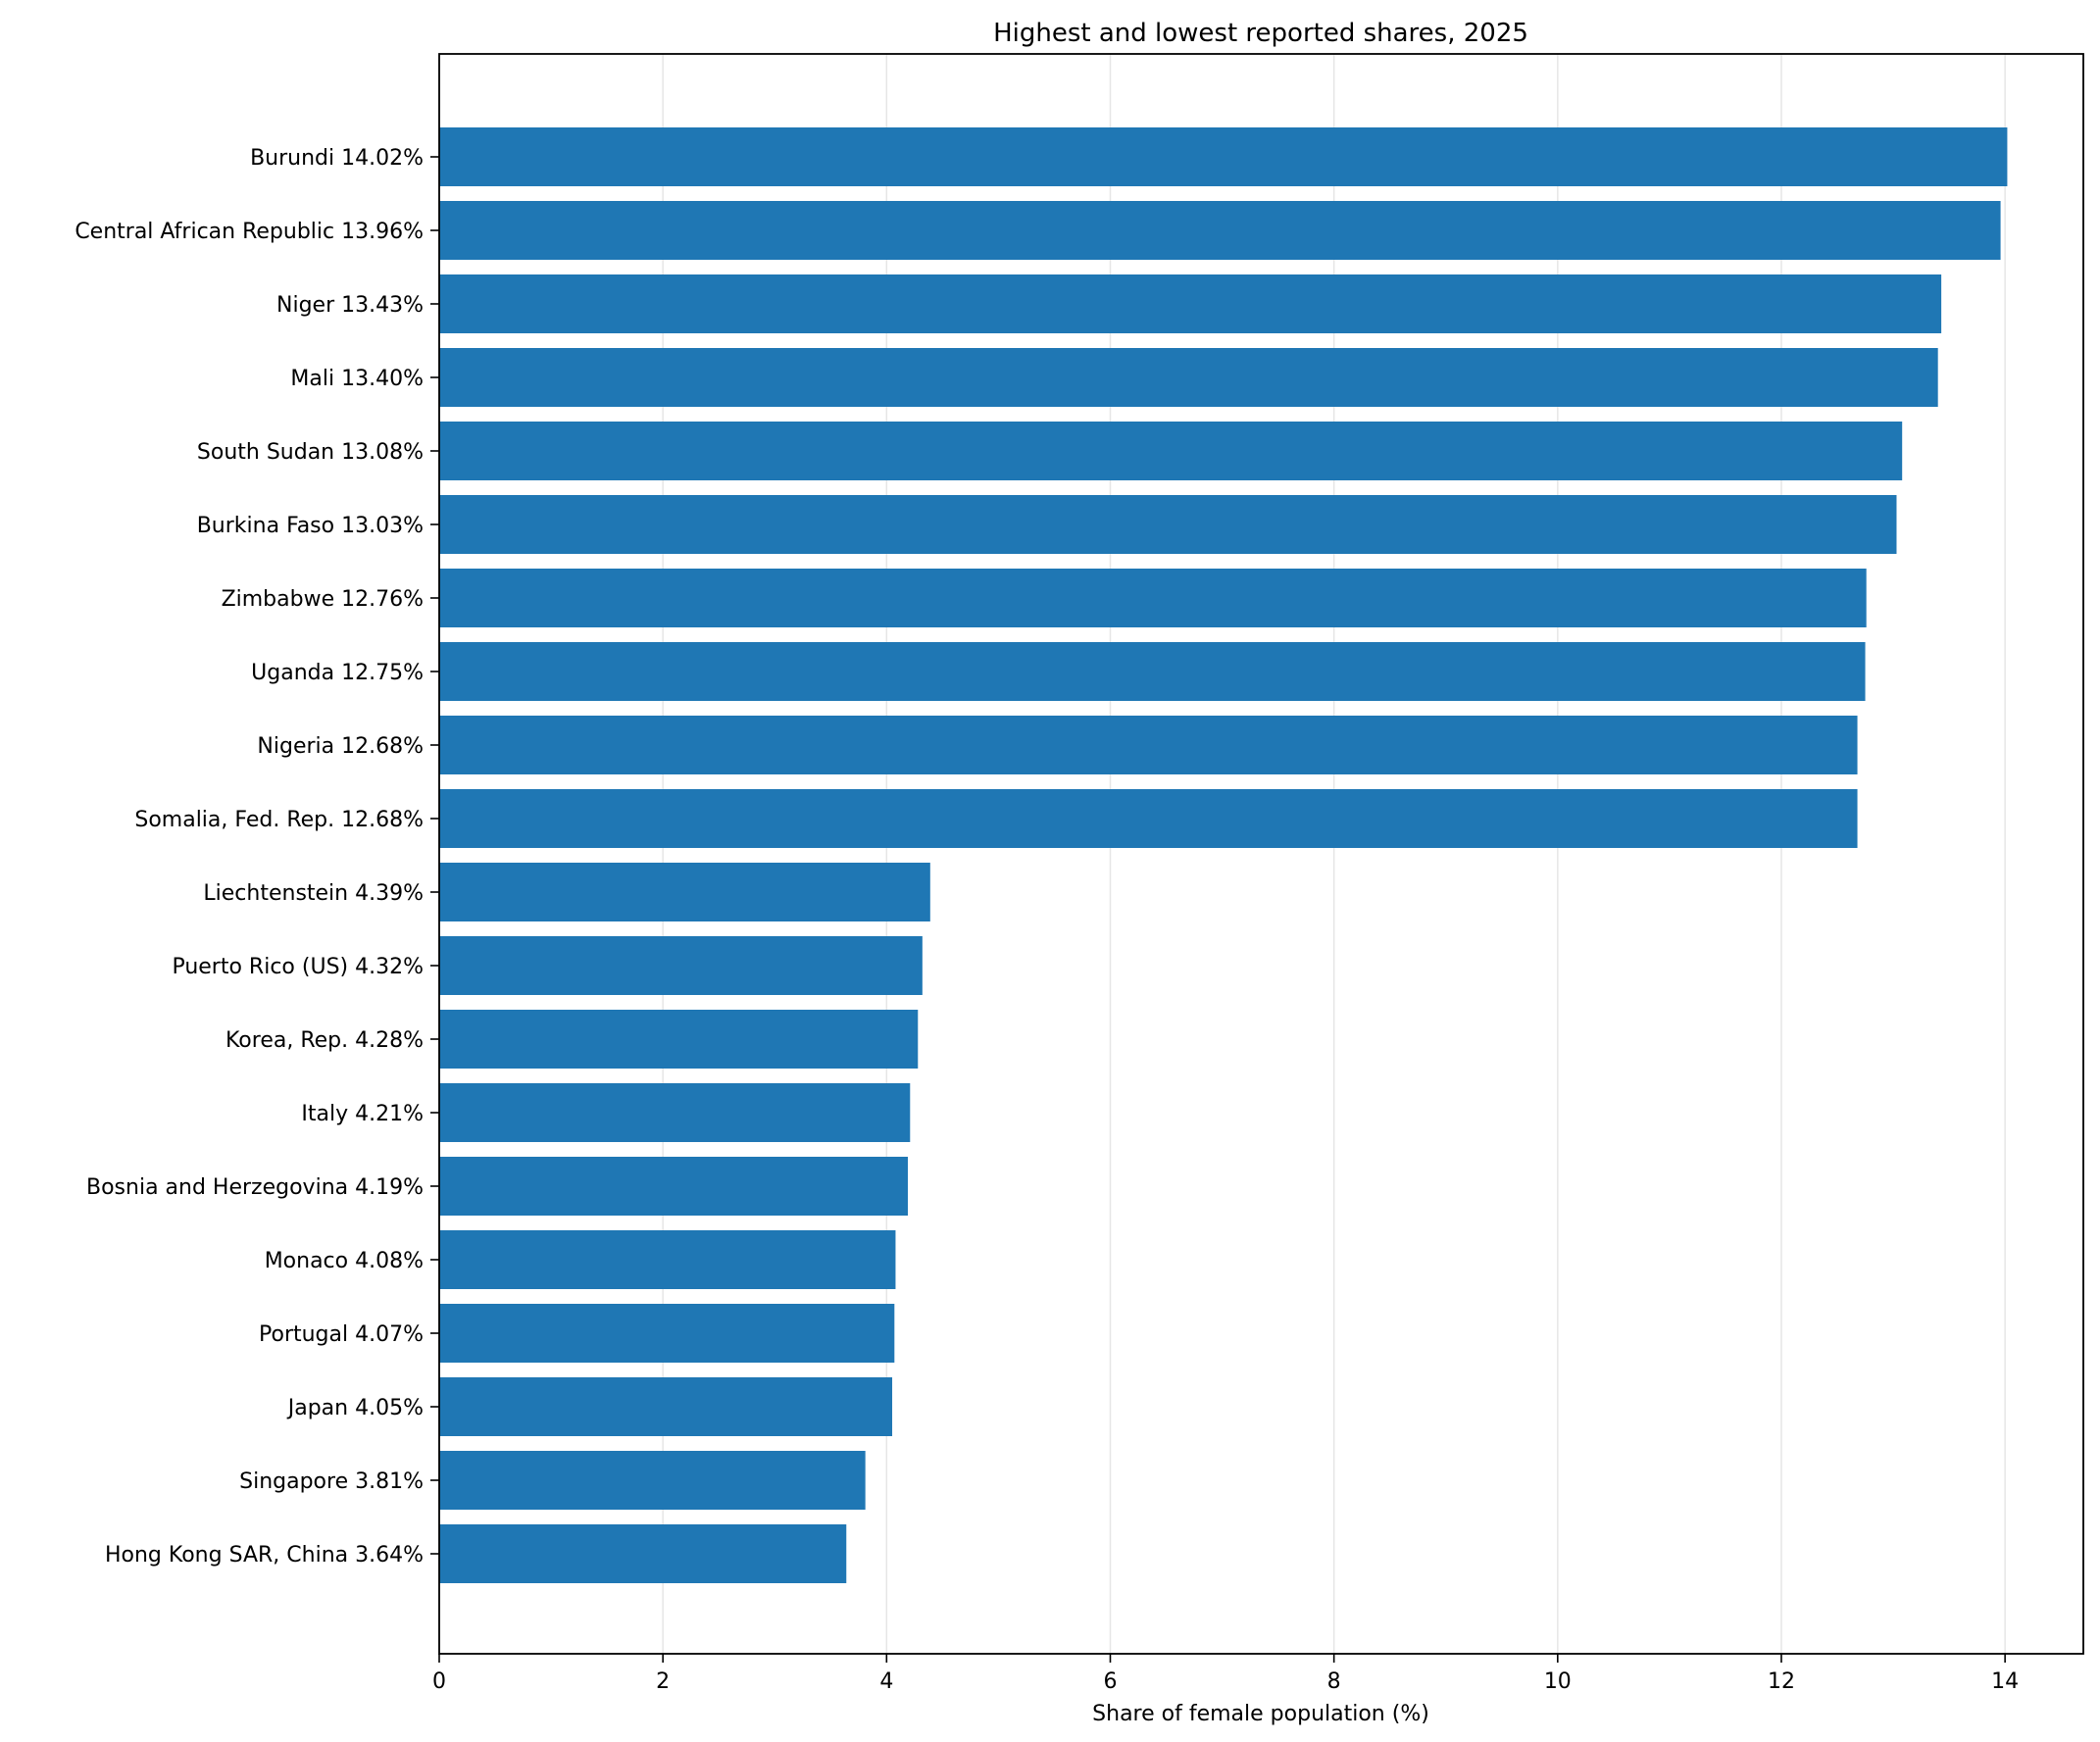 This screenshot has height=1742, width=2100. I want to click on category-label: Zimbabwe 12.76%, so click(323, 599).